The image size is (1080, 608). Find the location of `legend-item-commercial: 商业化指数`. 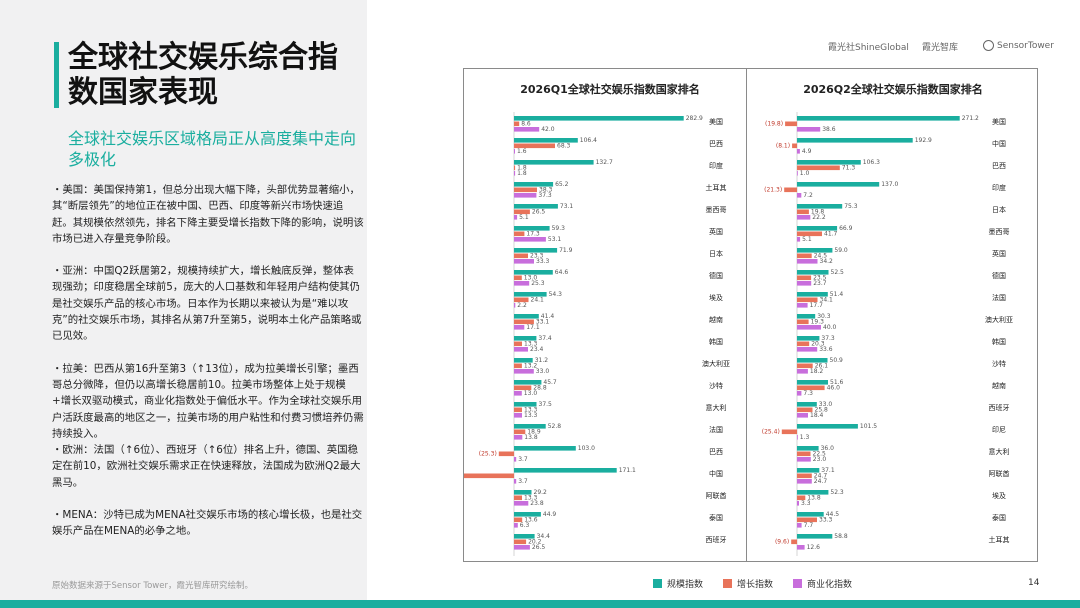

legend-item-commercial: 商业化指数 is located at coordinates (822, 583).